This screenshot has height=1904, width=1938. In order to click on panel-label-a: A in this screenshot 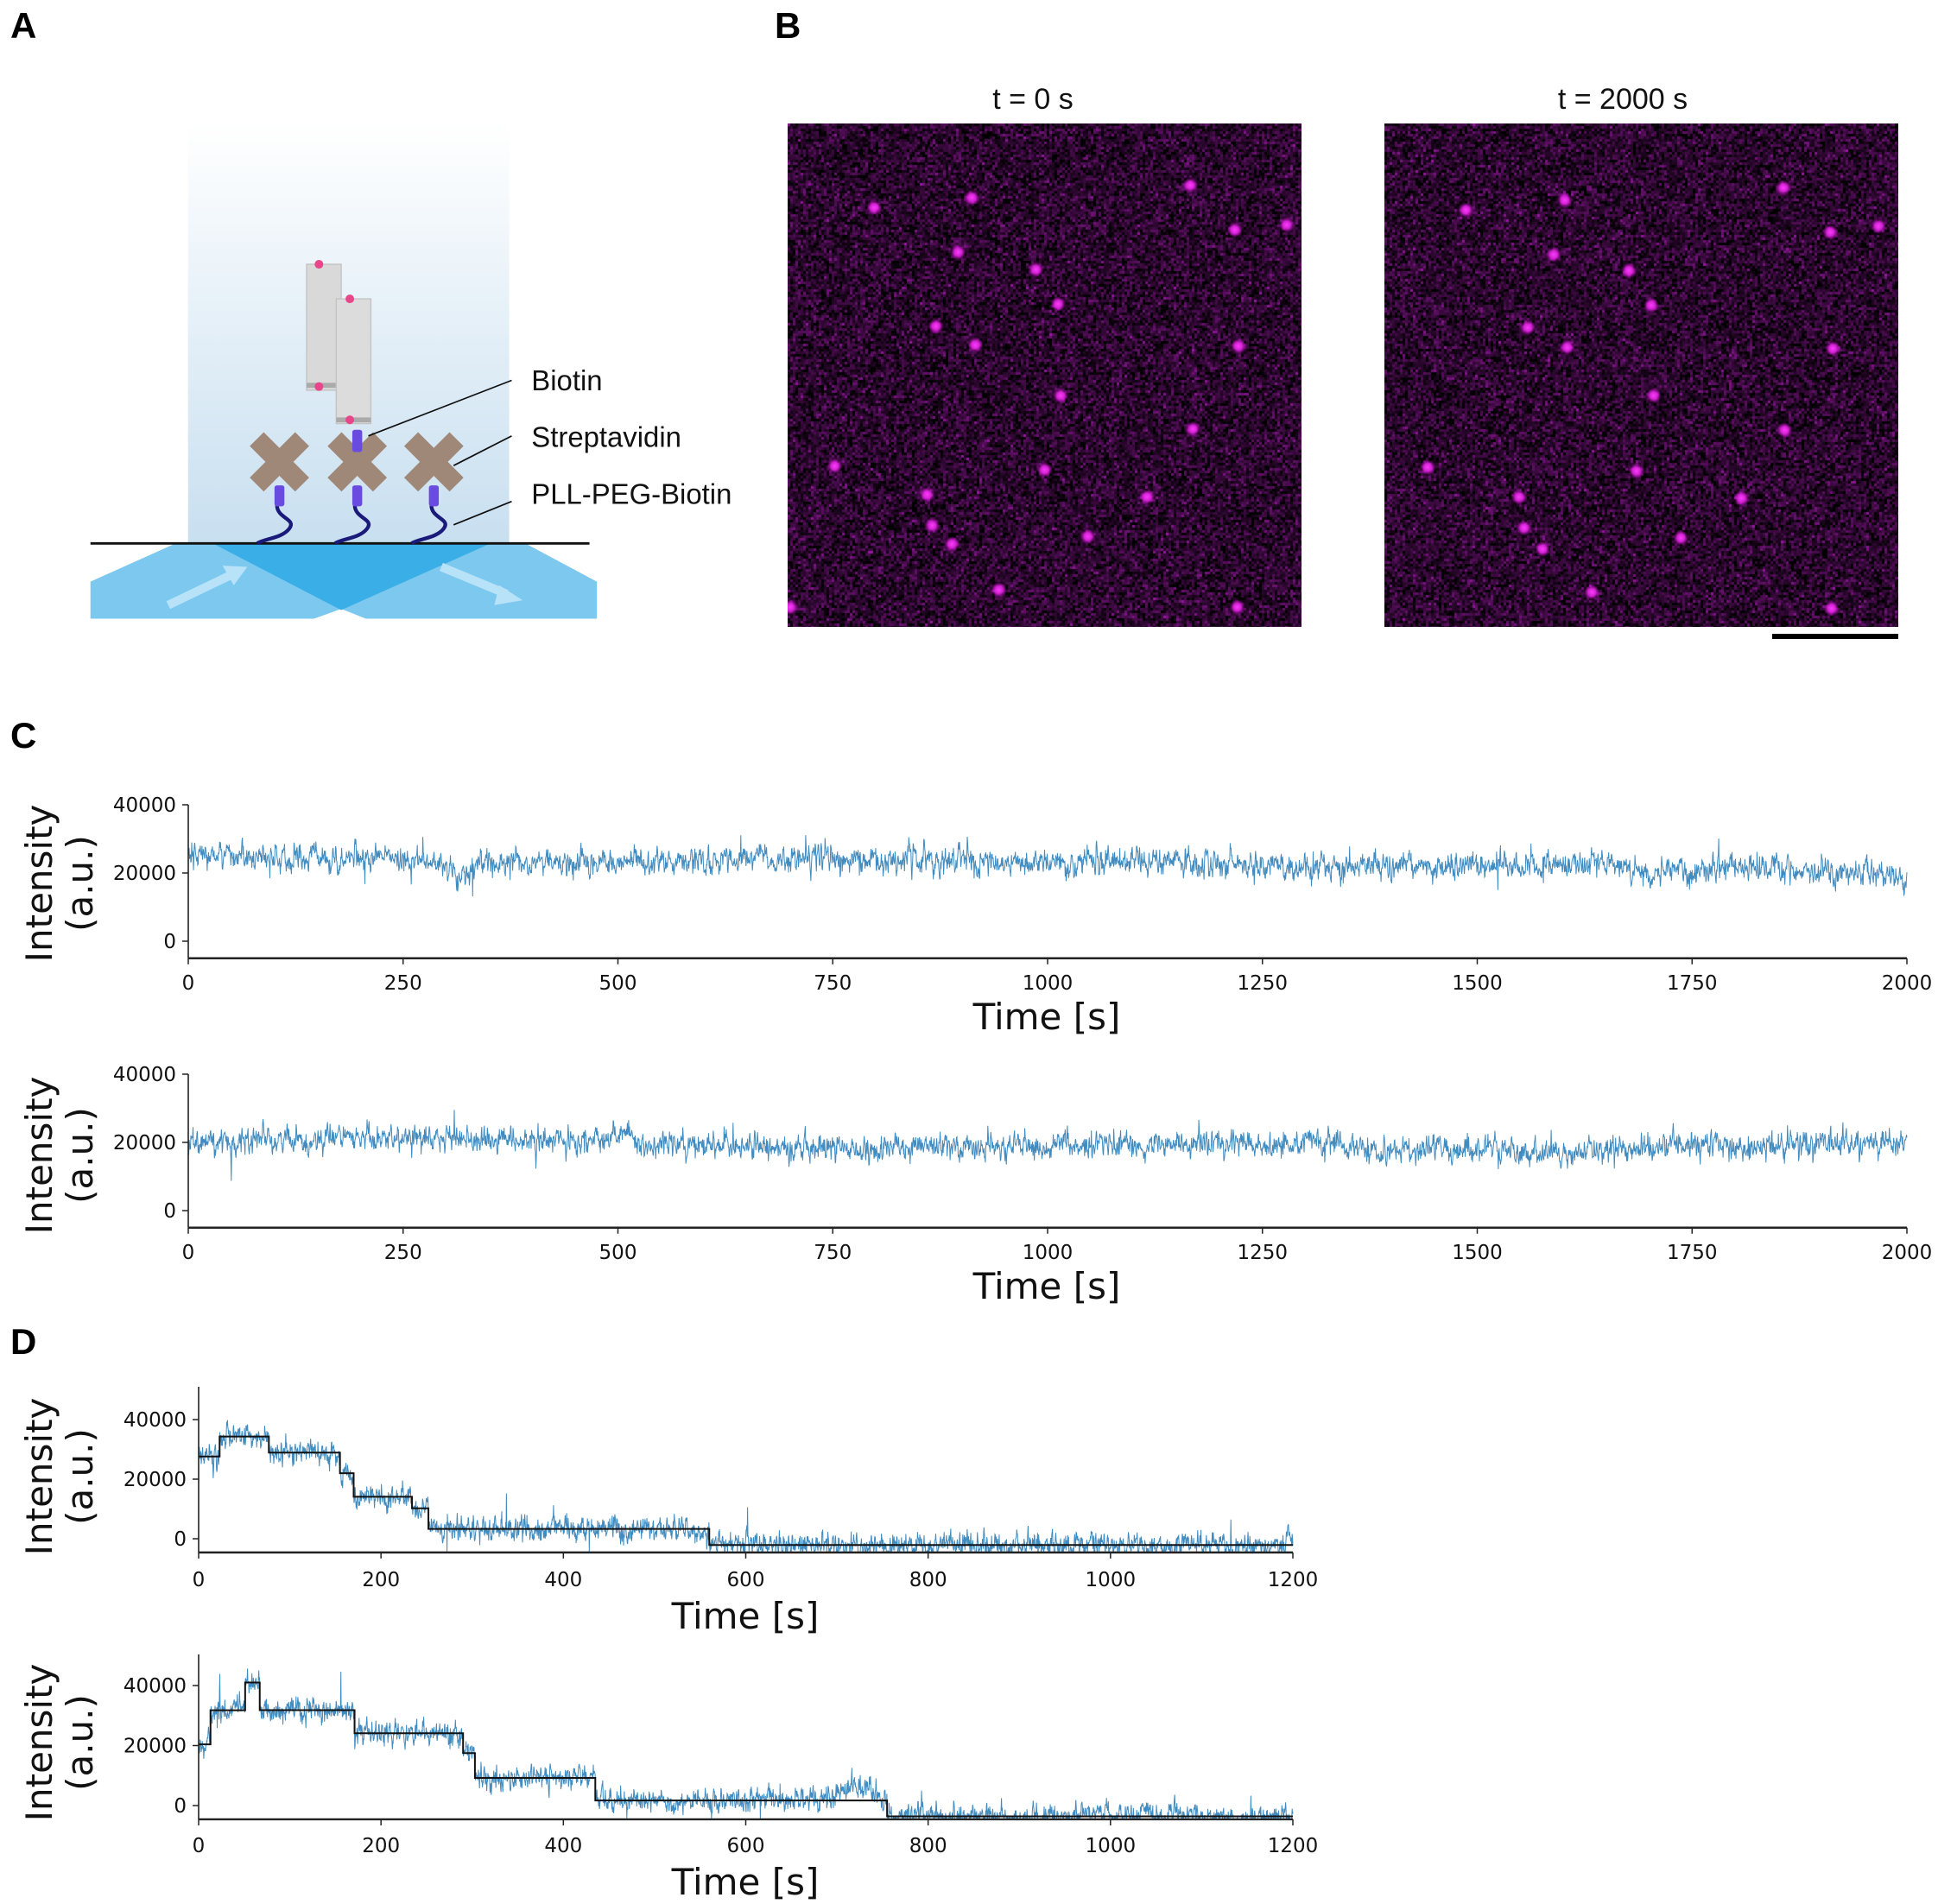, I will do `click(24, 26)`.